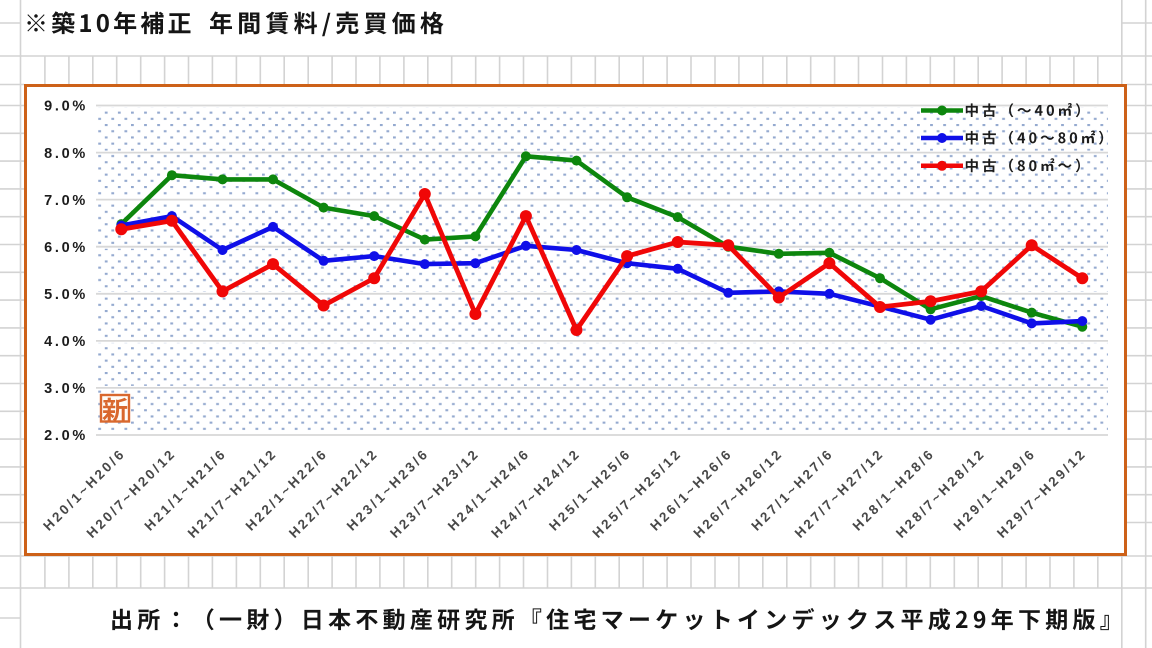 The image size is (1152, 648). I want to click on svg-text: 9.0%, so click(66, 107).